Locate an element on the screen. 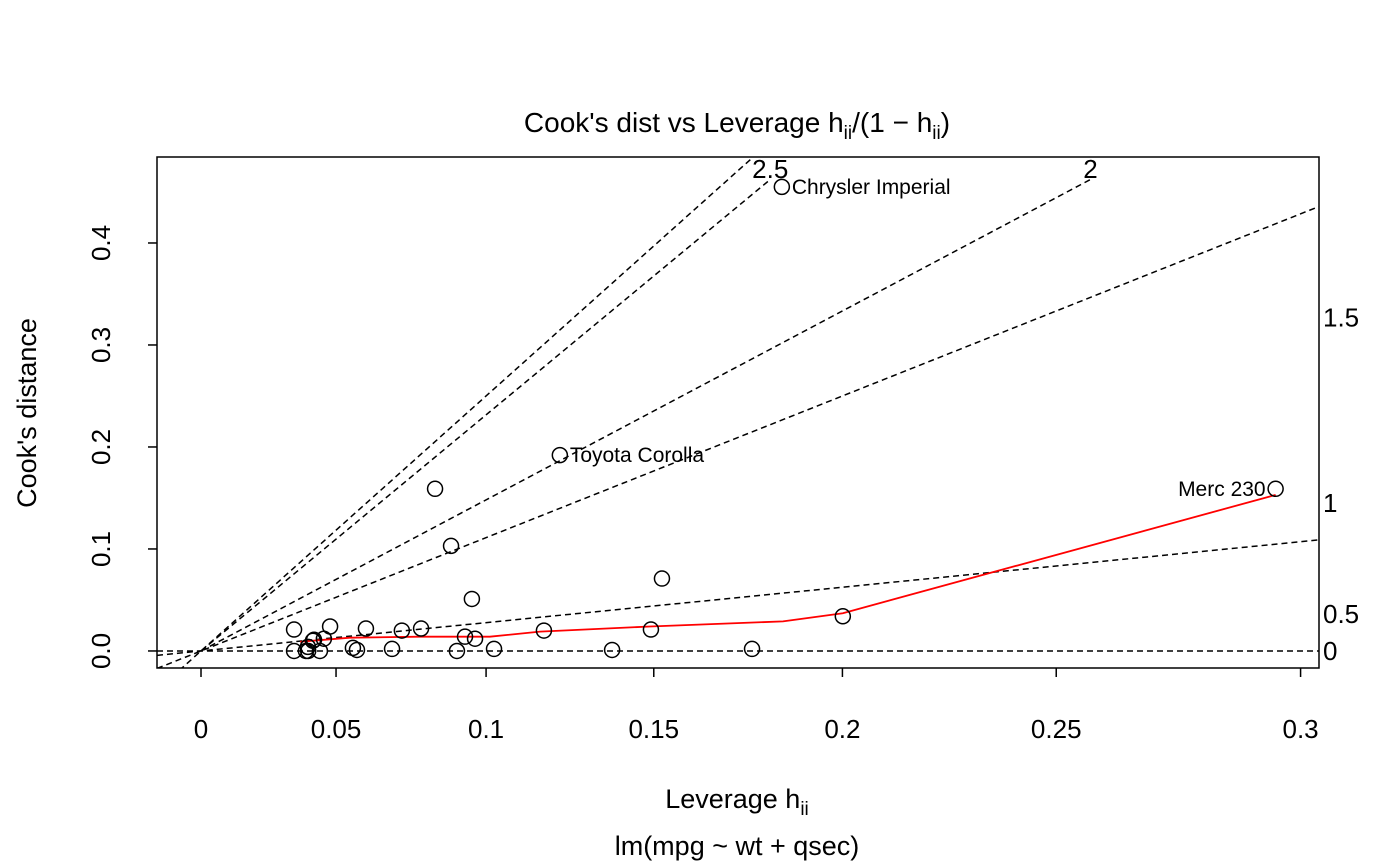 The width and height of the screenshot is (1400, 866). smoother-line is located at coordinates (788, 568).